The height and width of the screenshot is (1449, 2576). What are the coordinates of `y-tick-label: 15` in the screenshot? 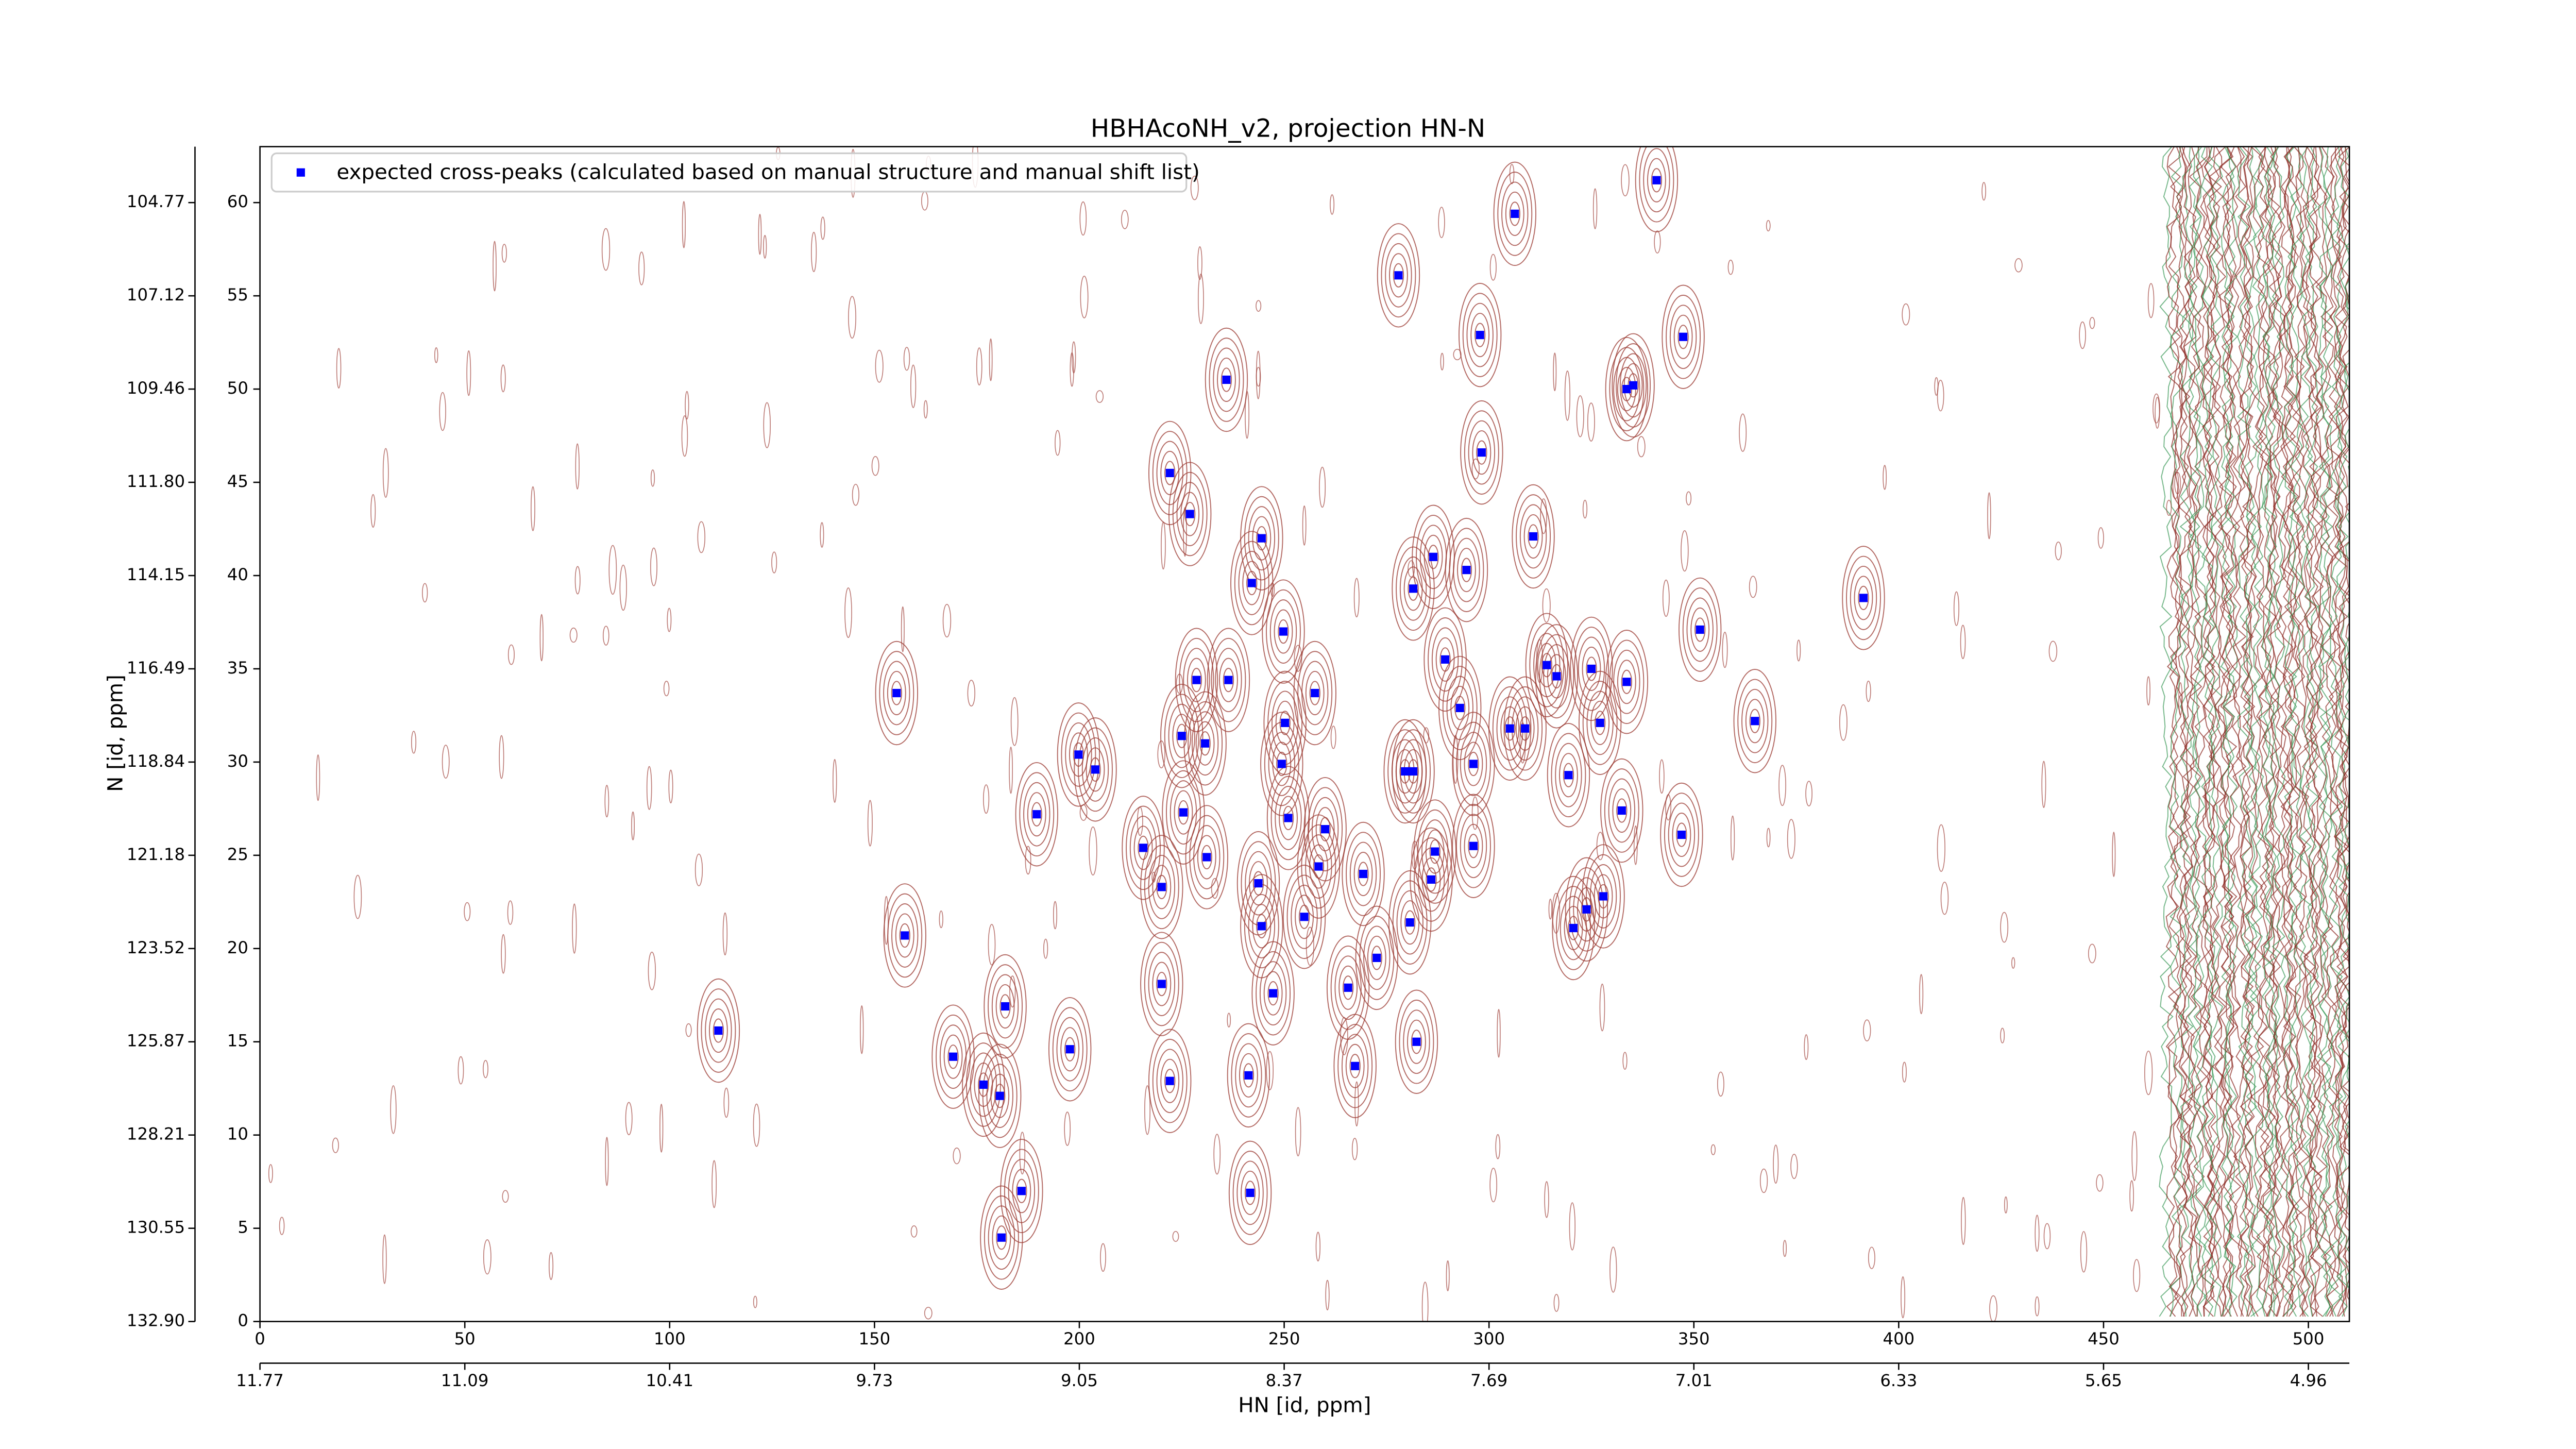 It's located at (237, 1041).